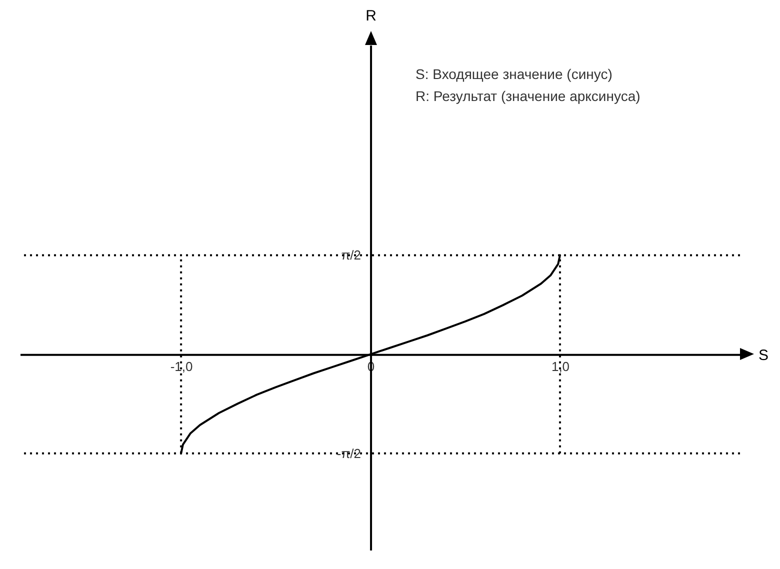  What do you see at coordinates (371, 16) in the screenshot?
I see `y-axis-title: R` at bounding box center [371, 16].